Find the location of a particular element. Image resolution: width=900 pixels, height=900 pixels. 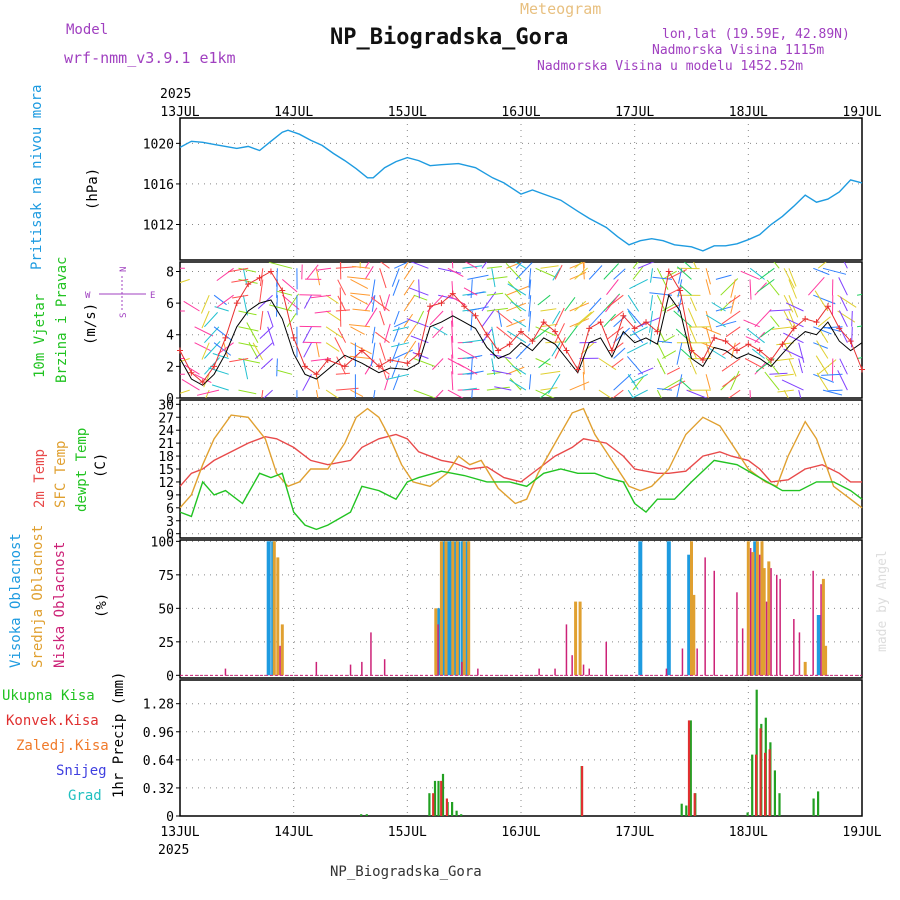

date-label-bottom: 17JUL is located at coordinates (634, 832).